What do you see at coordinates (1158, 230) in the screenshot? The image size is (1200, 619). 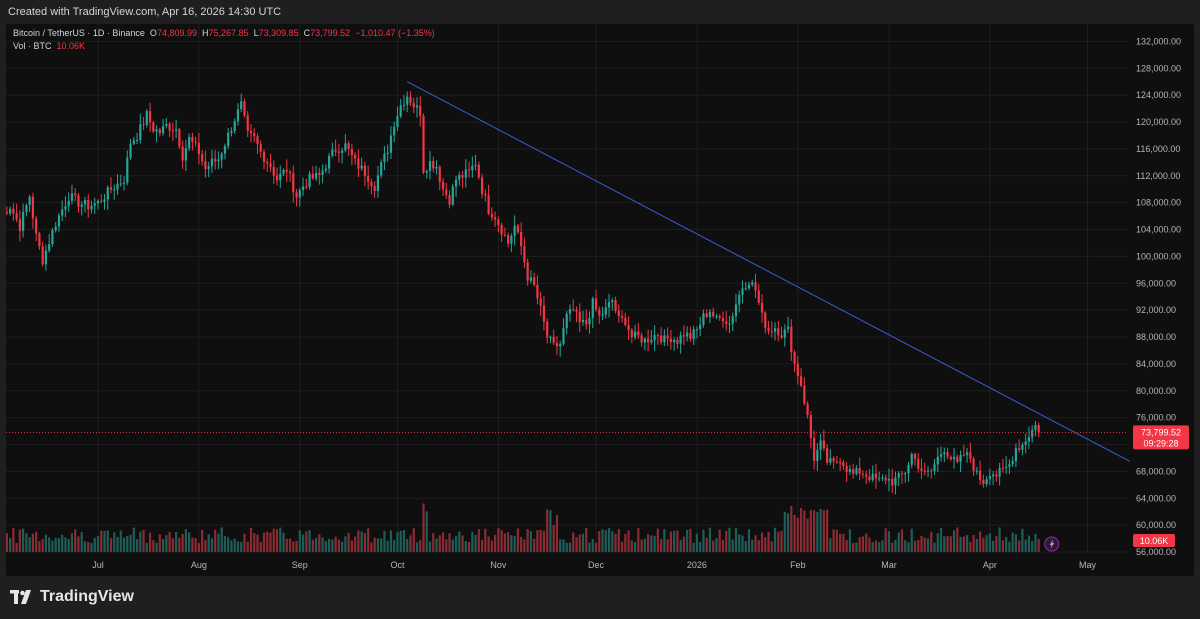 I see `price-tick-label: 104,000.00` at bounding box center [1158, 230].